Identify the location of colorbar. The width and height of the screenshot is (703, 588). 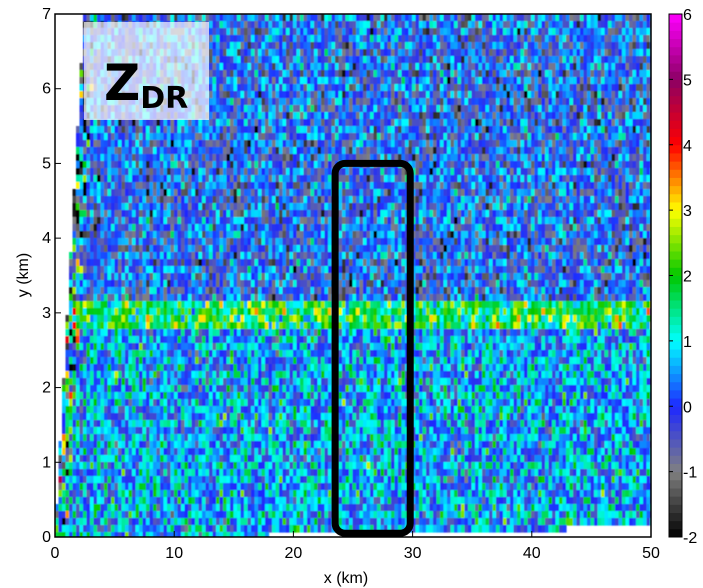
(675, 275).